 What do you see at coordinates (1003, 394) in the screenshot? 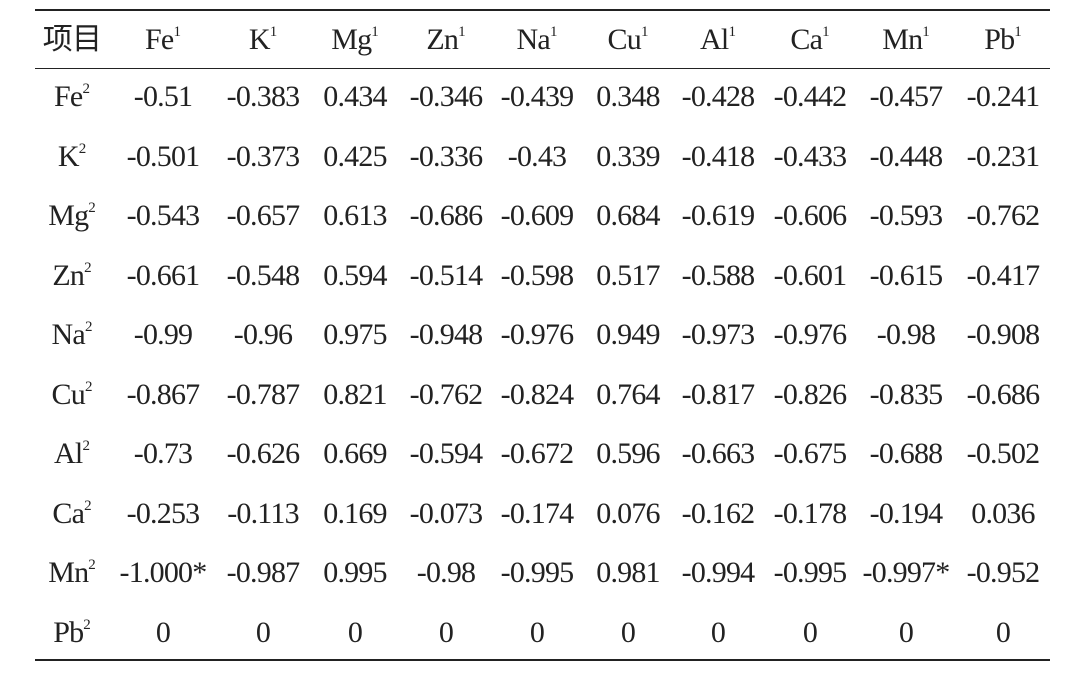
I see `data-cell: -0.686` at bounding box center [1003, 394].